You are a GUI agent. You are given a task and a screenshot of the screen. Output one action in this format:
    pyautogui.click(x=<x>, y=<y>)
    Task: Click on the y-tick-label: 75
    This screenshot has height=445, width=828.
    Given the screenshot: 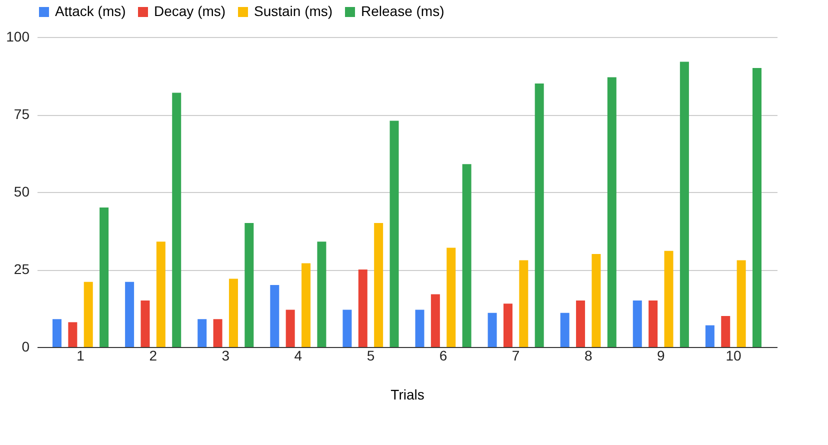 What is the action you would take?
    pyautogui.click(x=22, y=114)
    